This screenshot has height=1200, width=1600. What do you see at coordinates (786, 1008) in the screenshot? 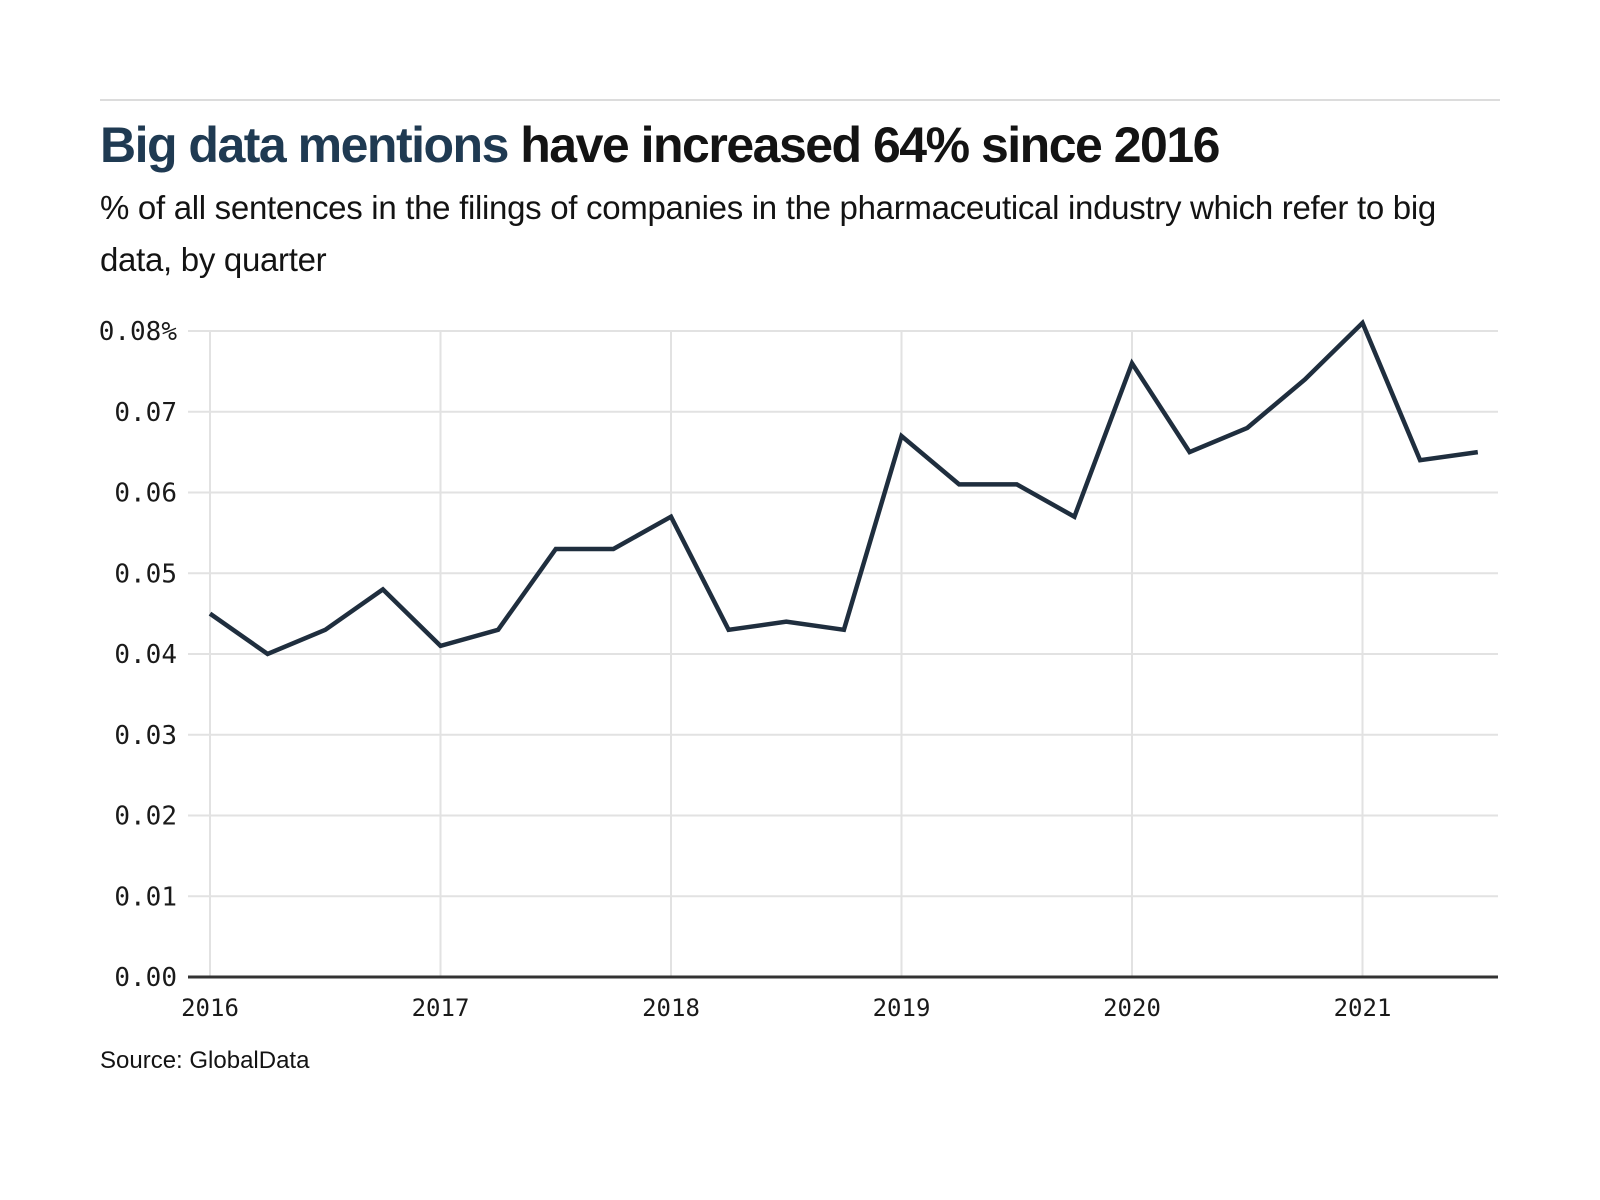
I see `x-tick-labels: 2016 2017 2018 2019 2020 2021` at bounding box center [786, 1008].